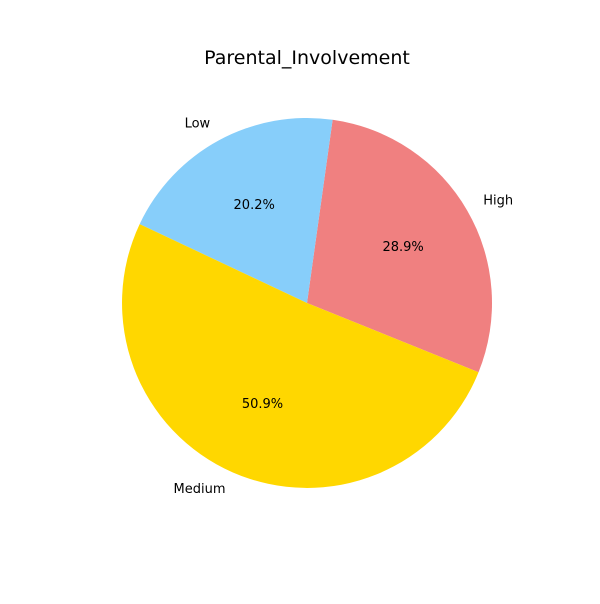 Image resolution: width=600 pixels, height=604 pixels. I want to click on pie-slice-high, so click(400, 246).